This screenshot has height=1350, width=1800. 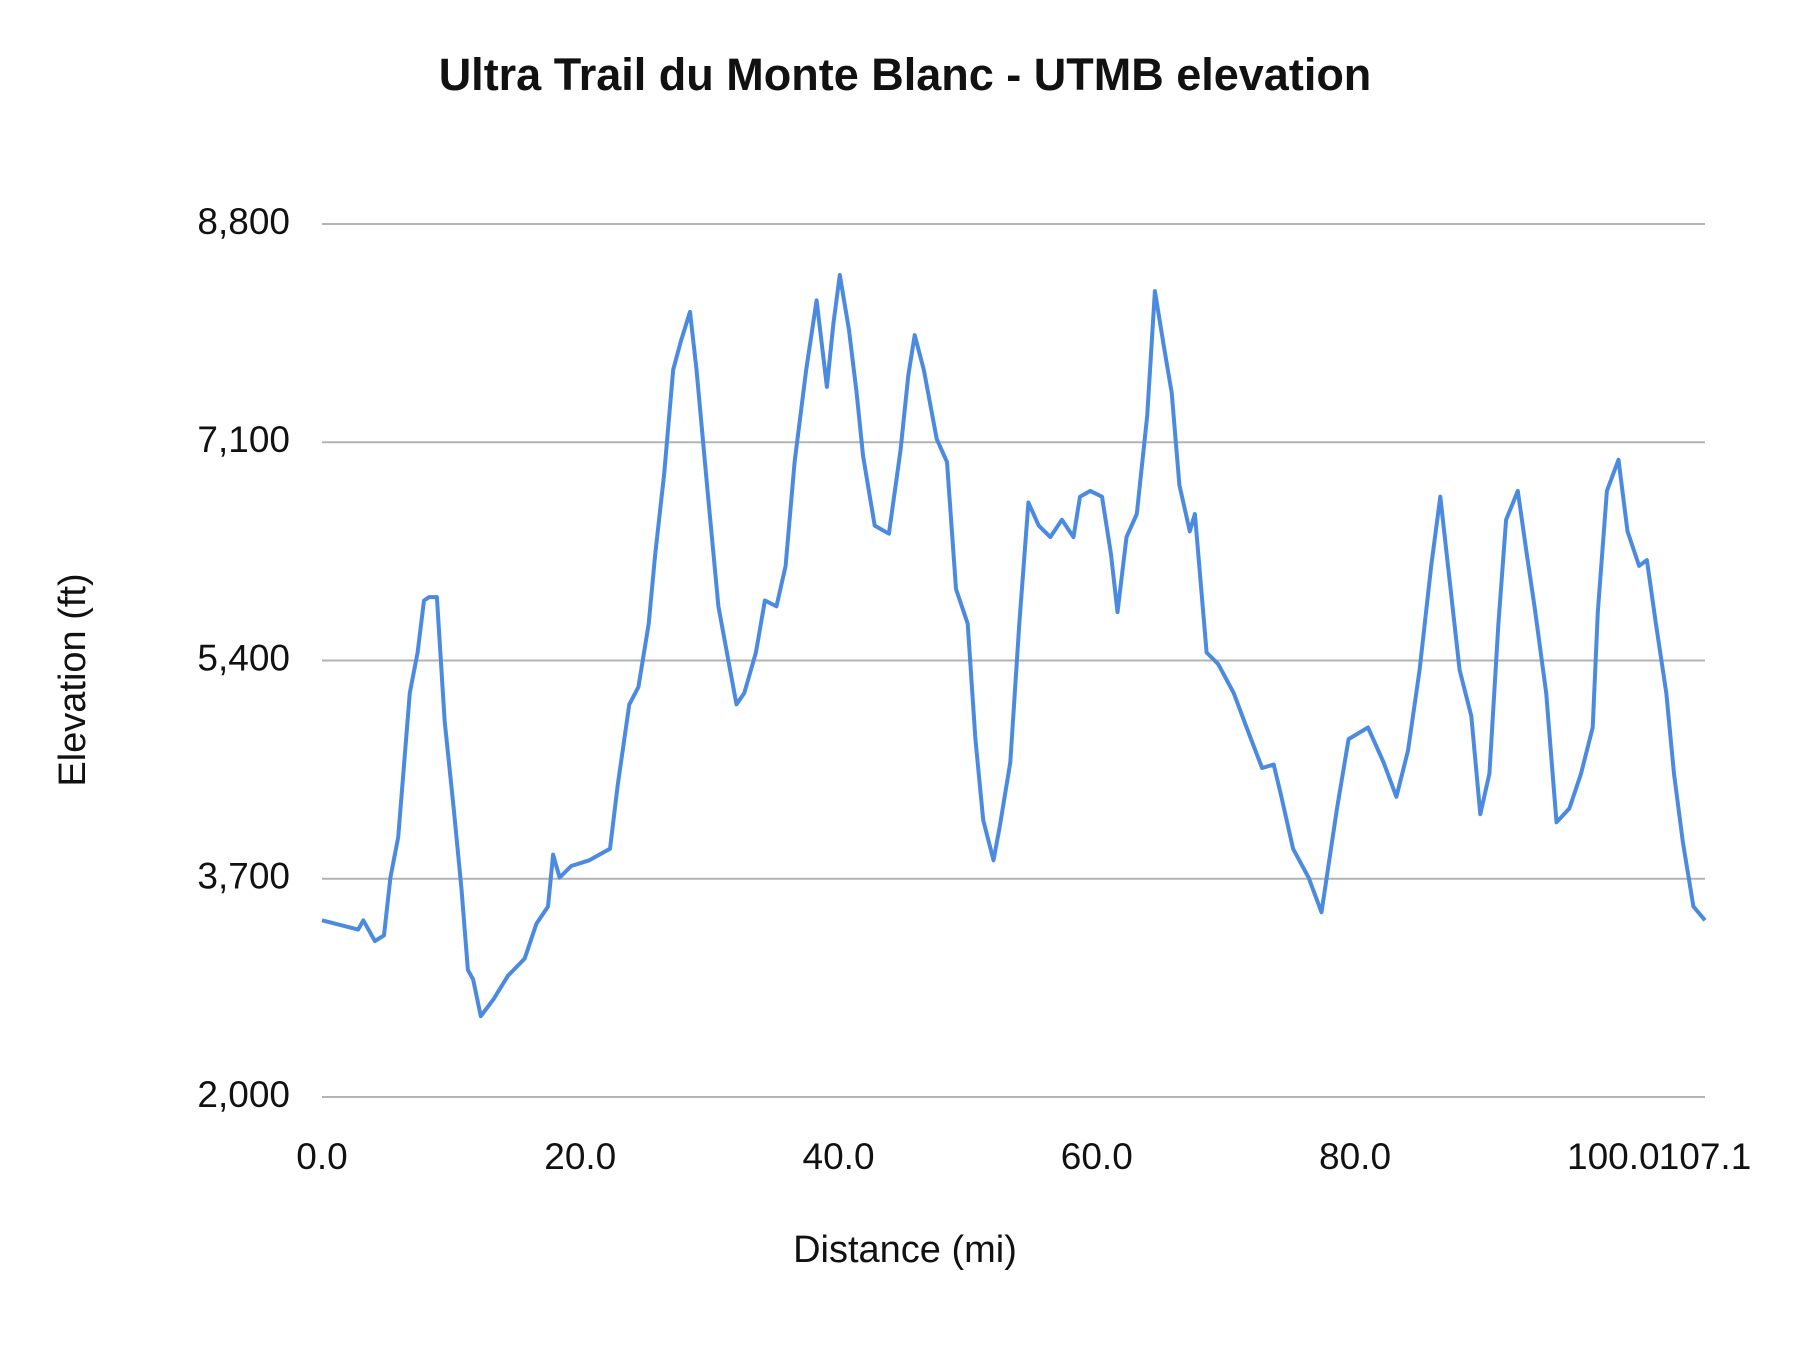 What do you see at coordinates (1097, 1156) in the screenshot?
I see `x-tick-label: 60.0` at bounding box center [1097, 1156].